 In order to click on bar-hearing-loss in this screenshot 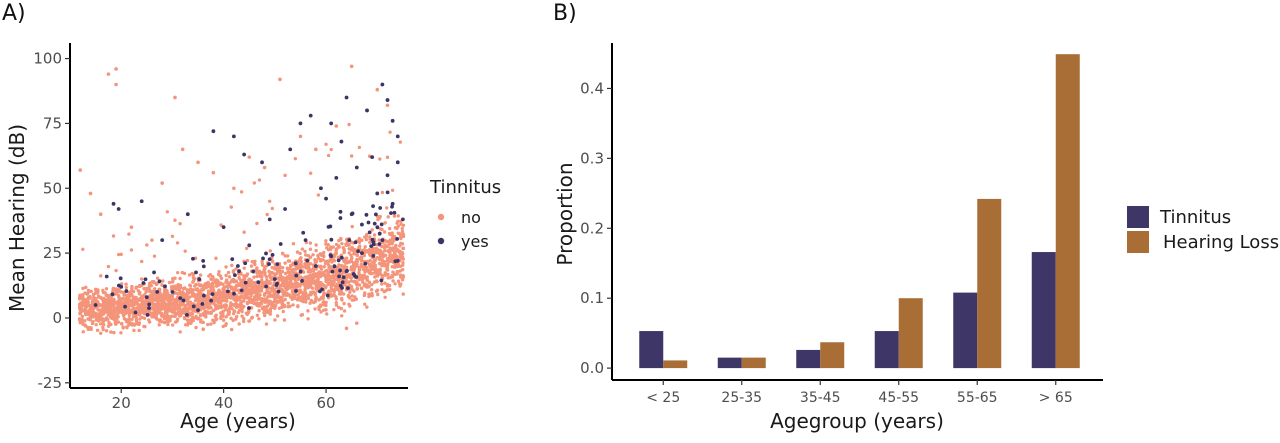, I will do `click(910, 333)`.